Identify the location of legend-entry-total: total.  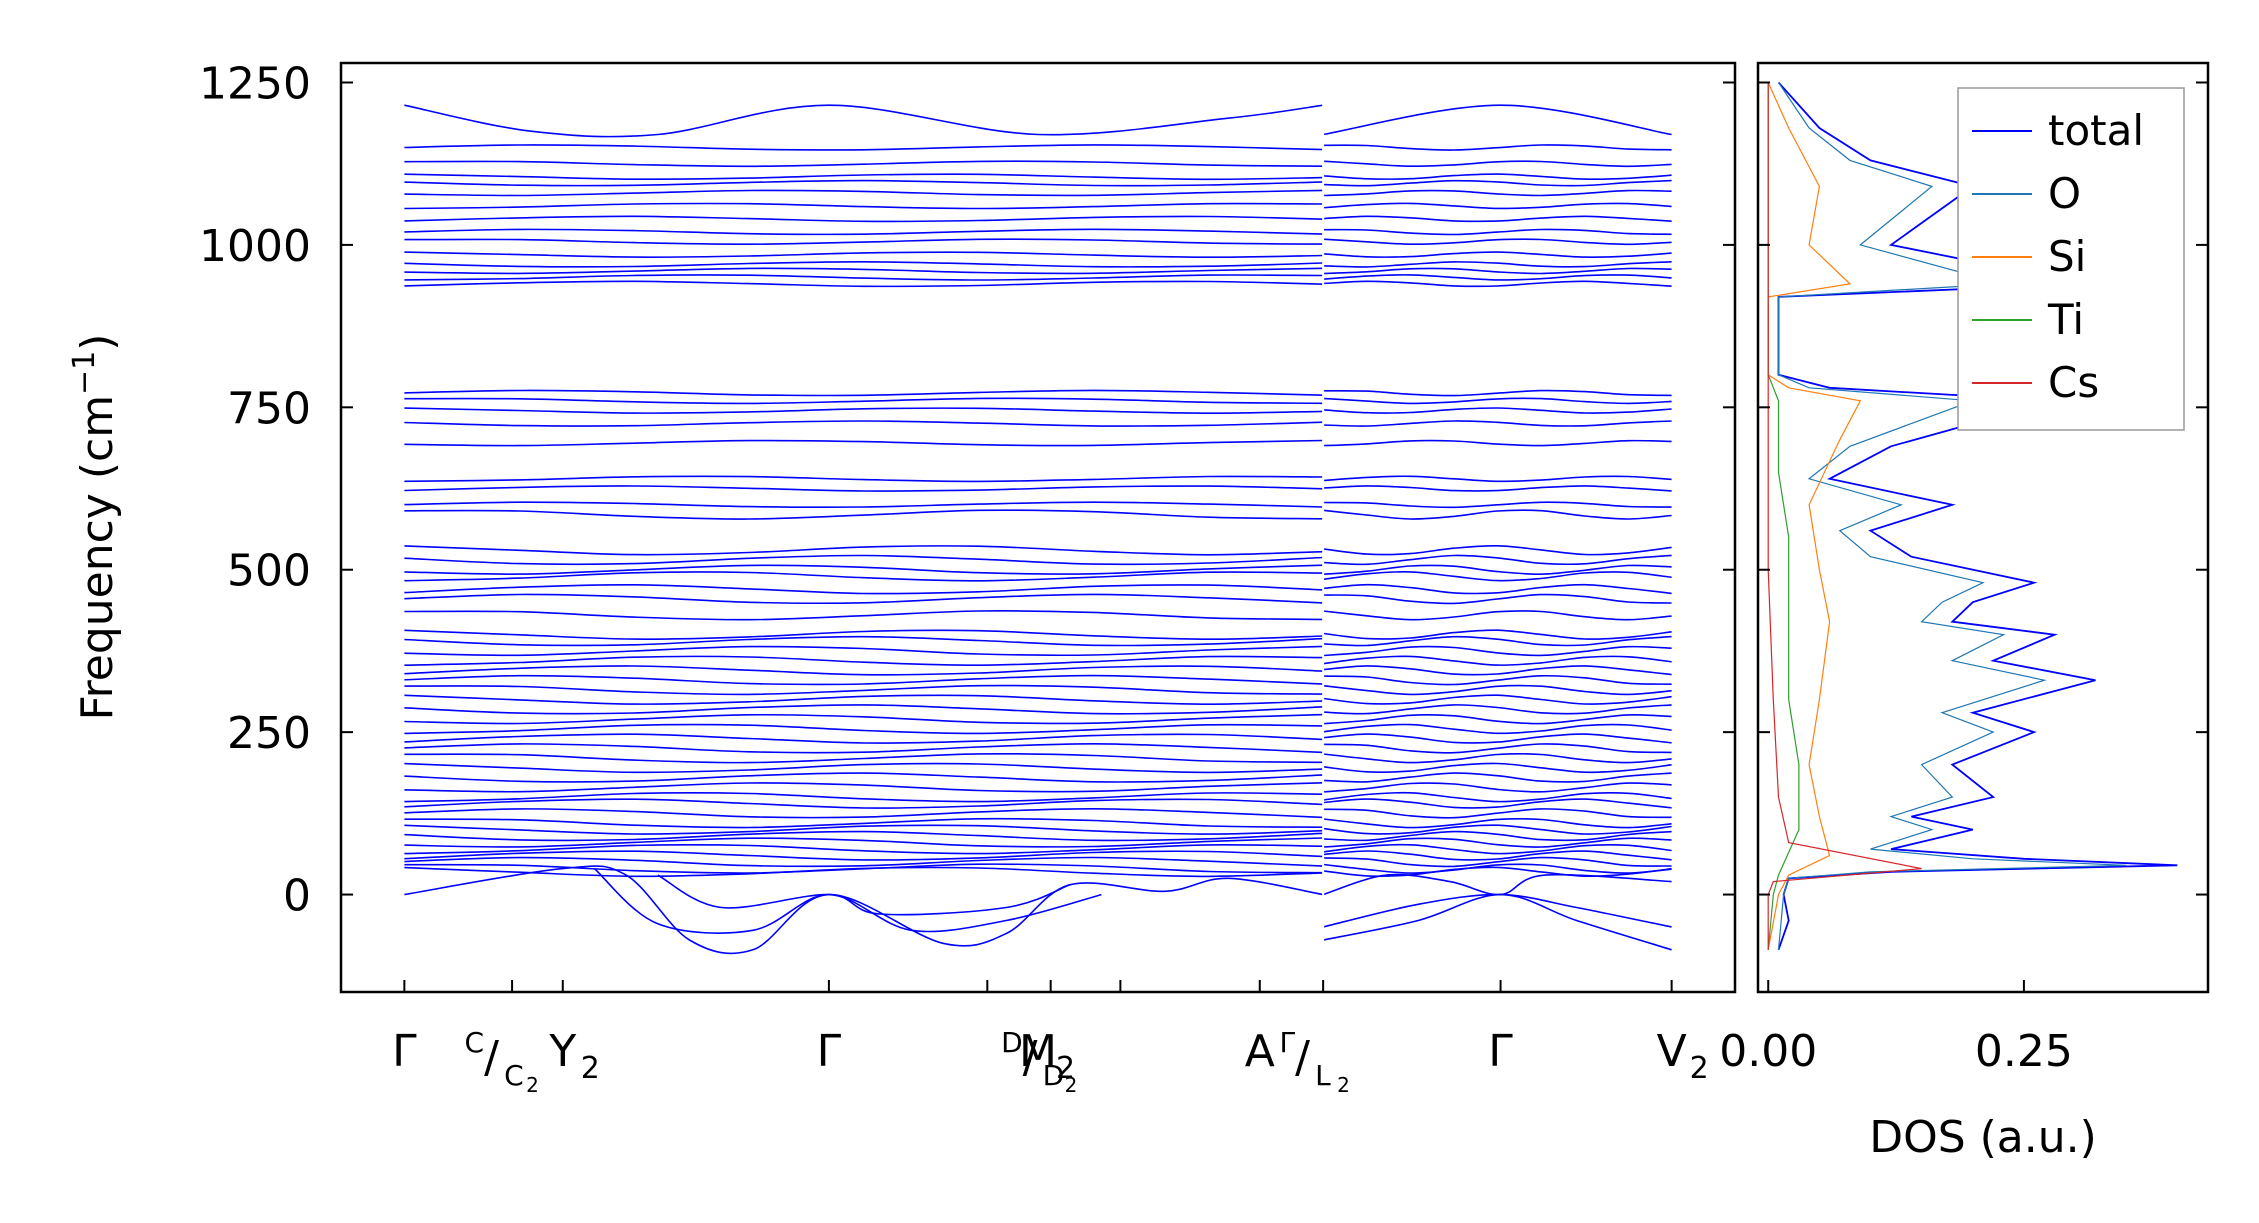
(2058, 130).